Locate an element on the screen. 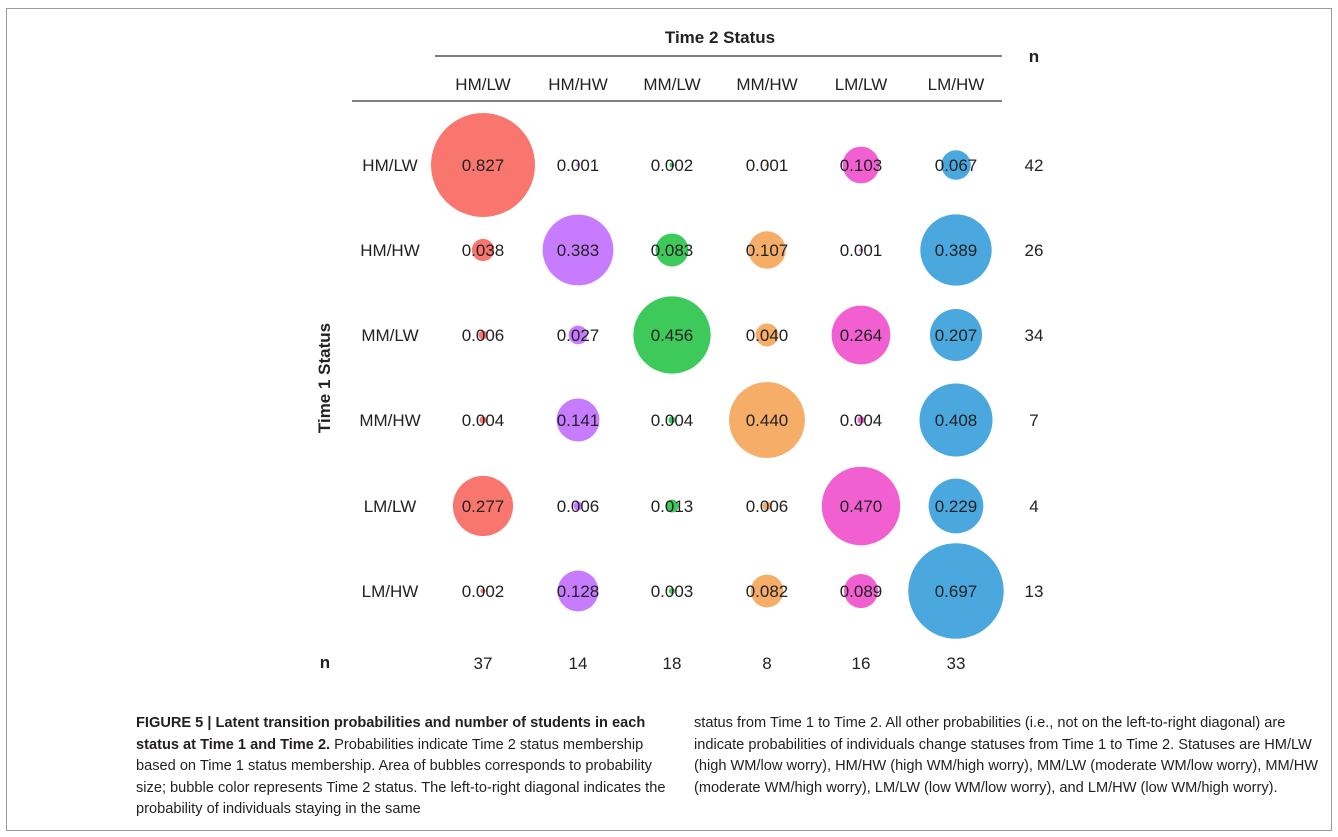 The height and width of the screenshot is (837, 1338). row-label-0: HM/LW is located at coordinates (389, 165).